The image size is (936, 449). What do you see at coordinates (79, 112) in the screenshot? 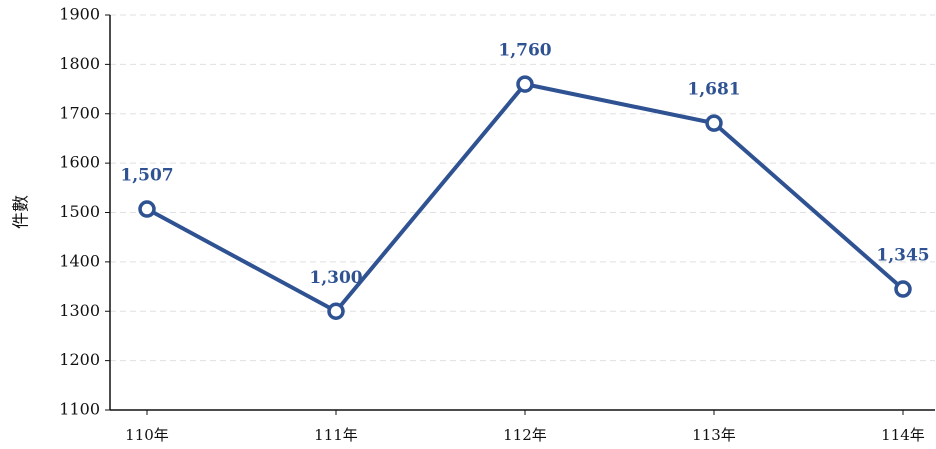
I see `y-tick-label: 1700` at bounding box center [79, 112].